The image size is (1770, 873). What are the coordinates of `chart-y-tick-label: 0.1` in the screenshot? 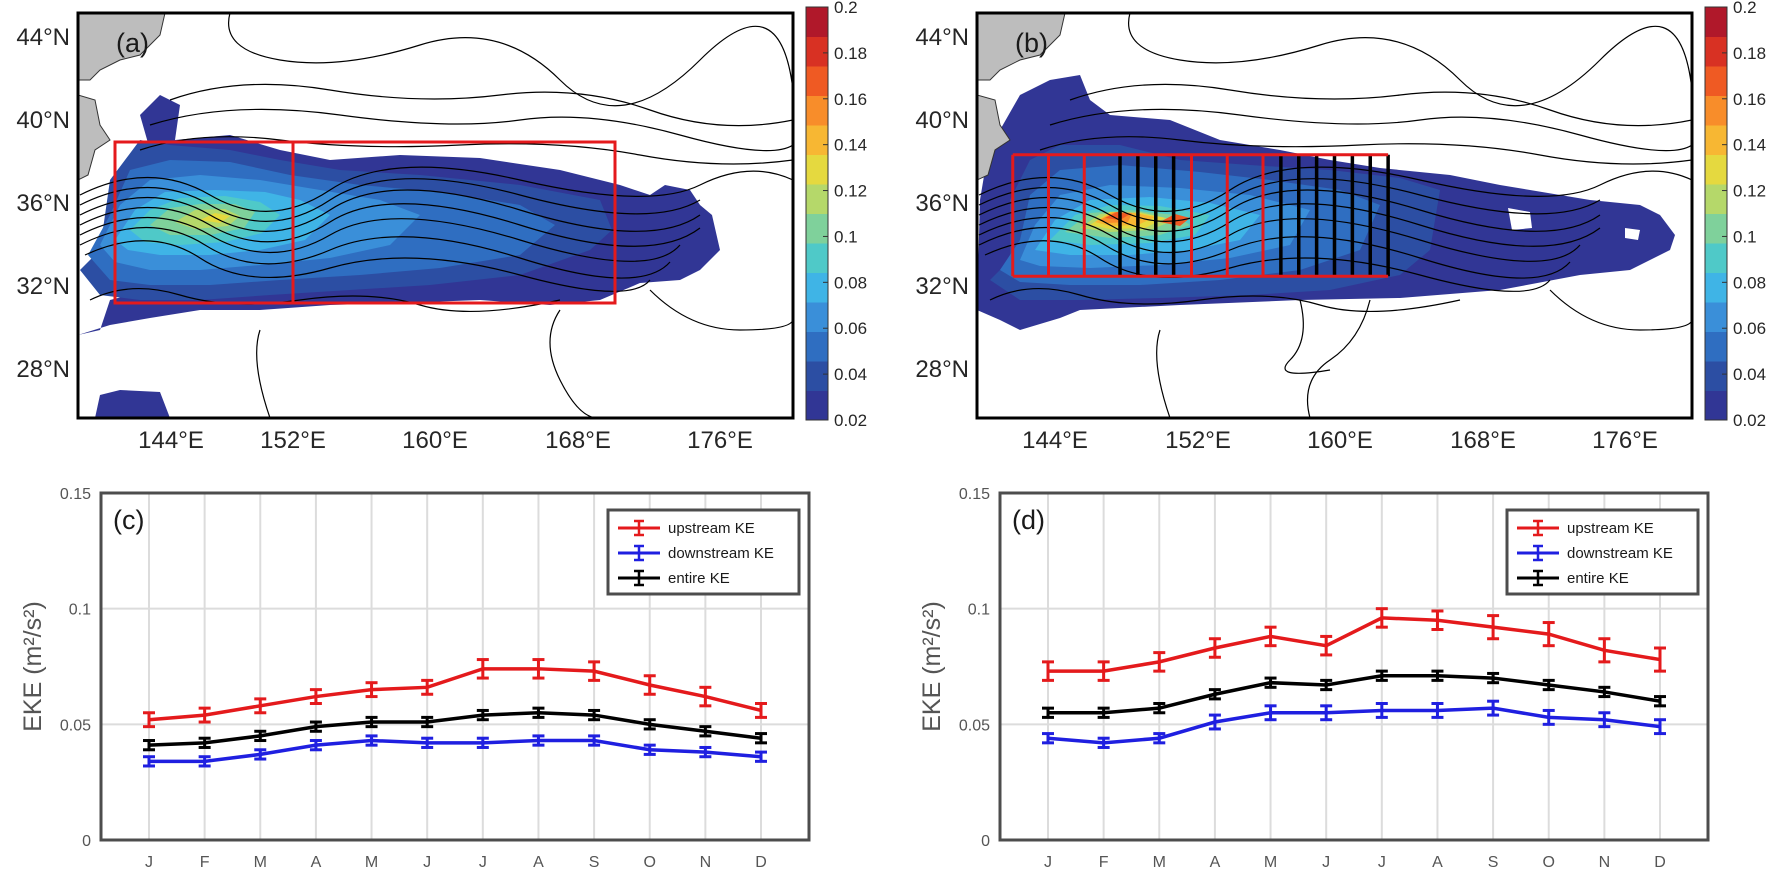 It's located at (80, 610).